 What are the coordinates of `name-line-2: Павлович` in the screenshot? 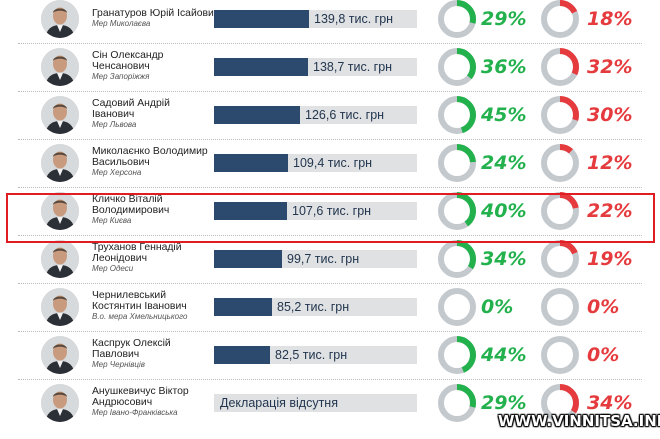 It's located at (116, 354).